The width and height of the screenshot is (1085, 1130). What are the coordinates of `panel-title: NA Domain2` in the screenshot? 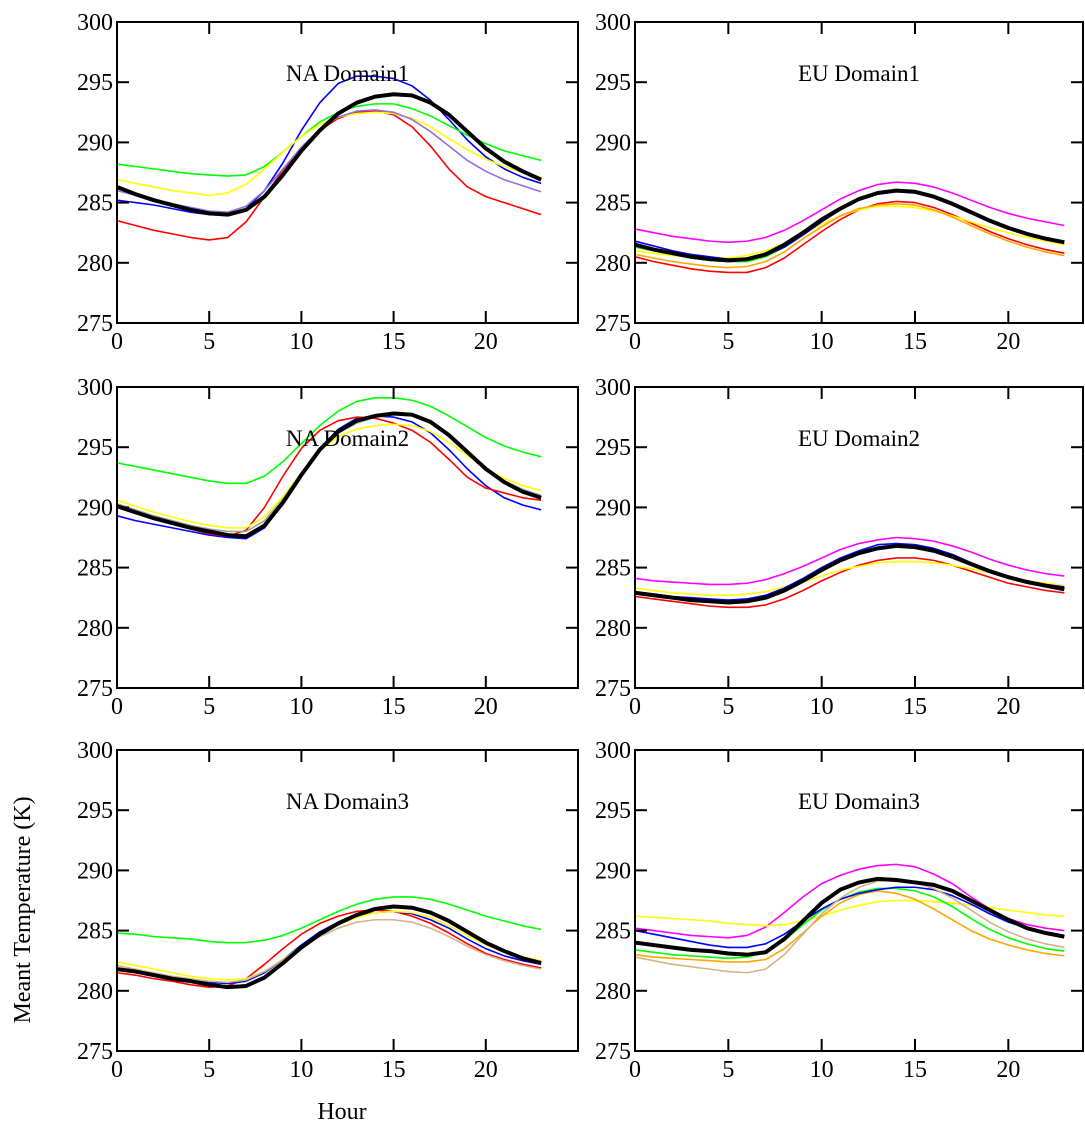 It's located at (347, 438).